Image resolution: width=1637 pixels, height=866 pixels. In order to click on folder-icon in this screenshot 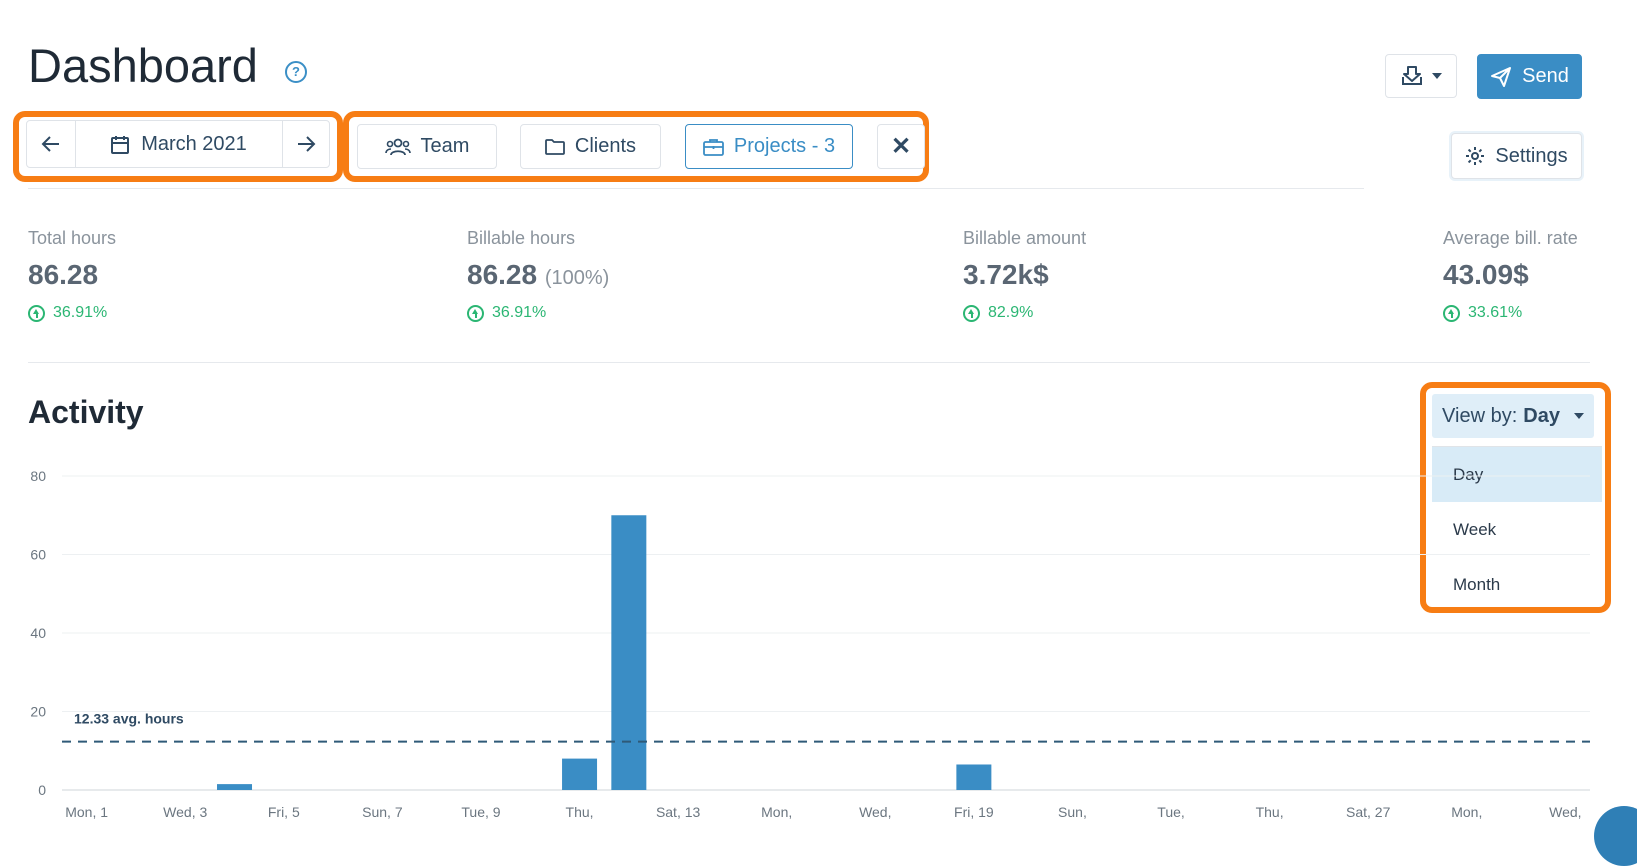, I will do `click(555, 147)`.